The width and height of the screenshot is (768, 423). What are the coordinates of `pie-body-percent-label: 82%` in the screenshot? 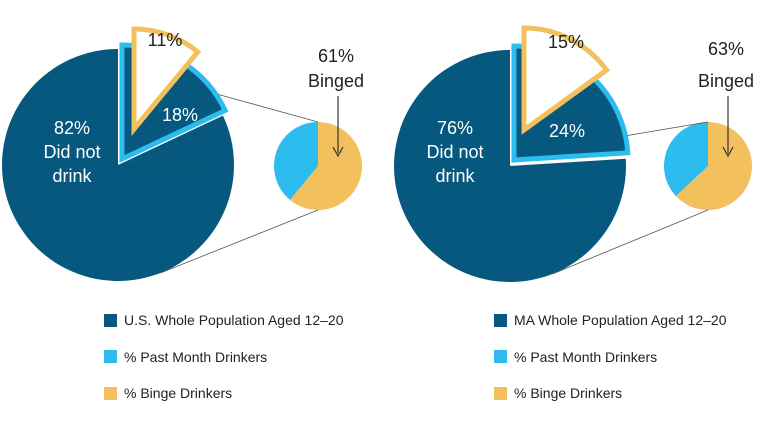 It's located at (72, 128).